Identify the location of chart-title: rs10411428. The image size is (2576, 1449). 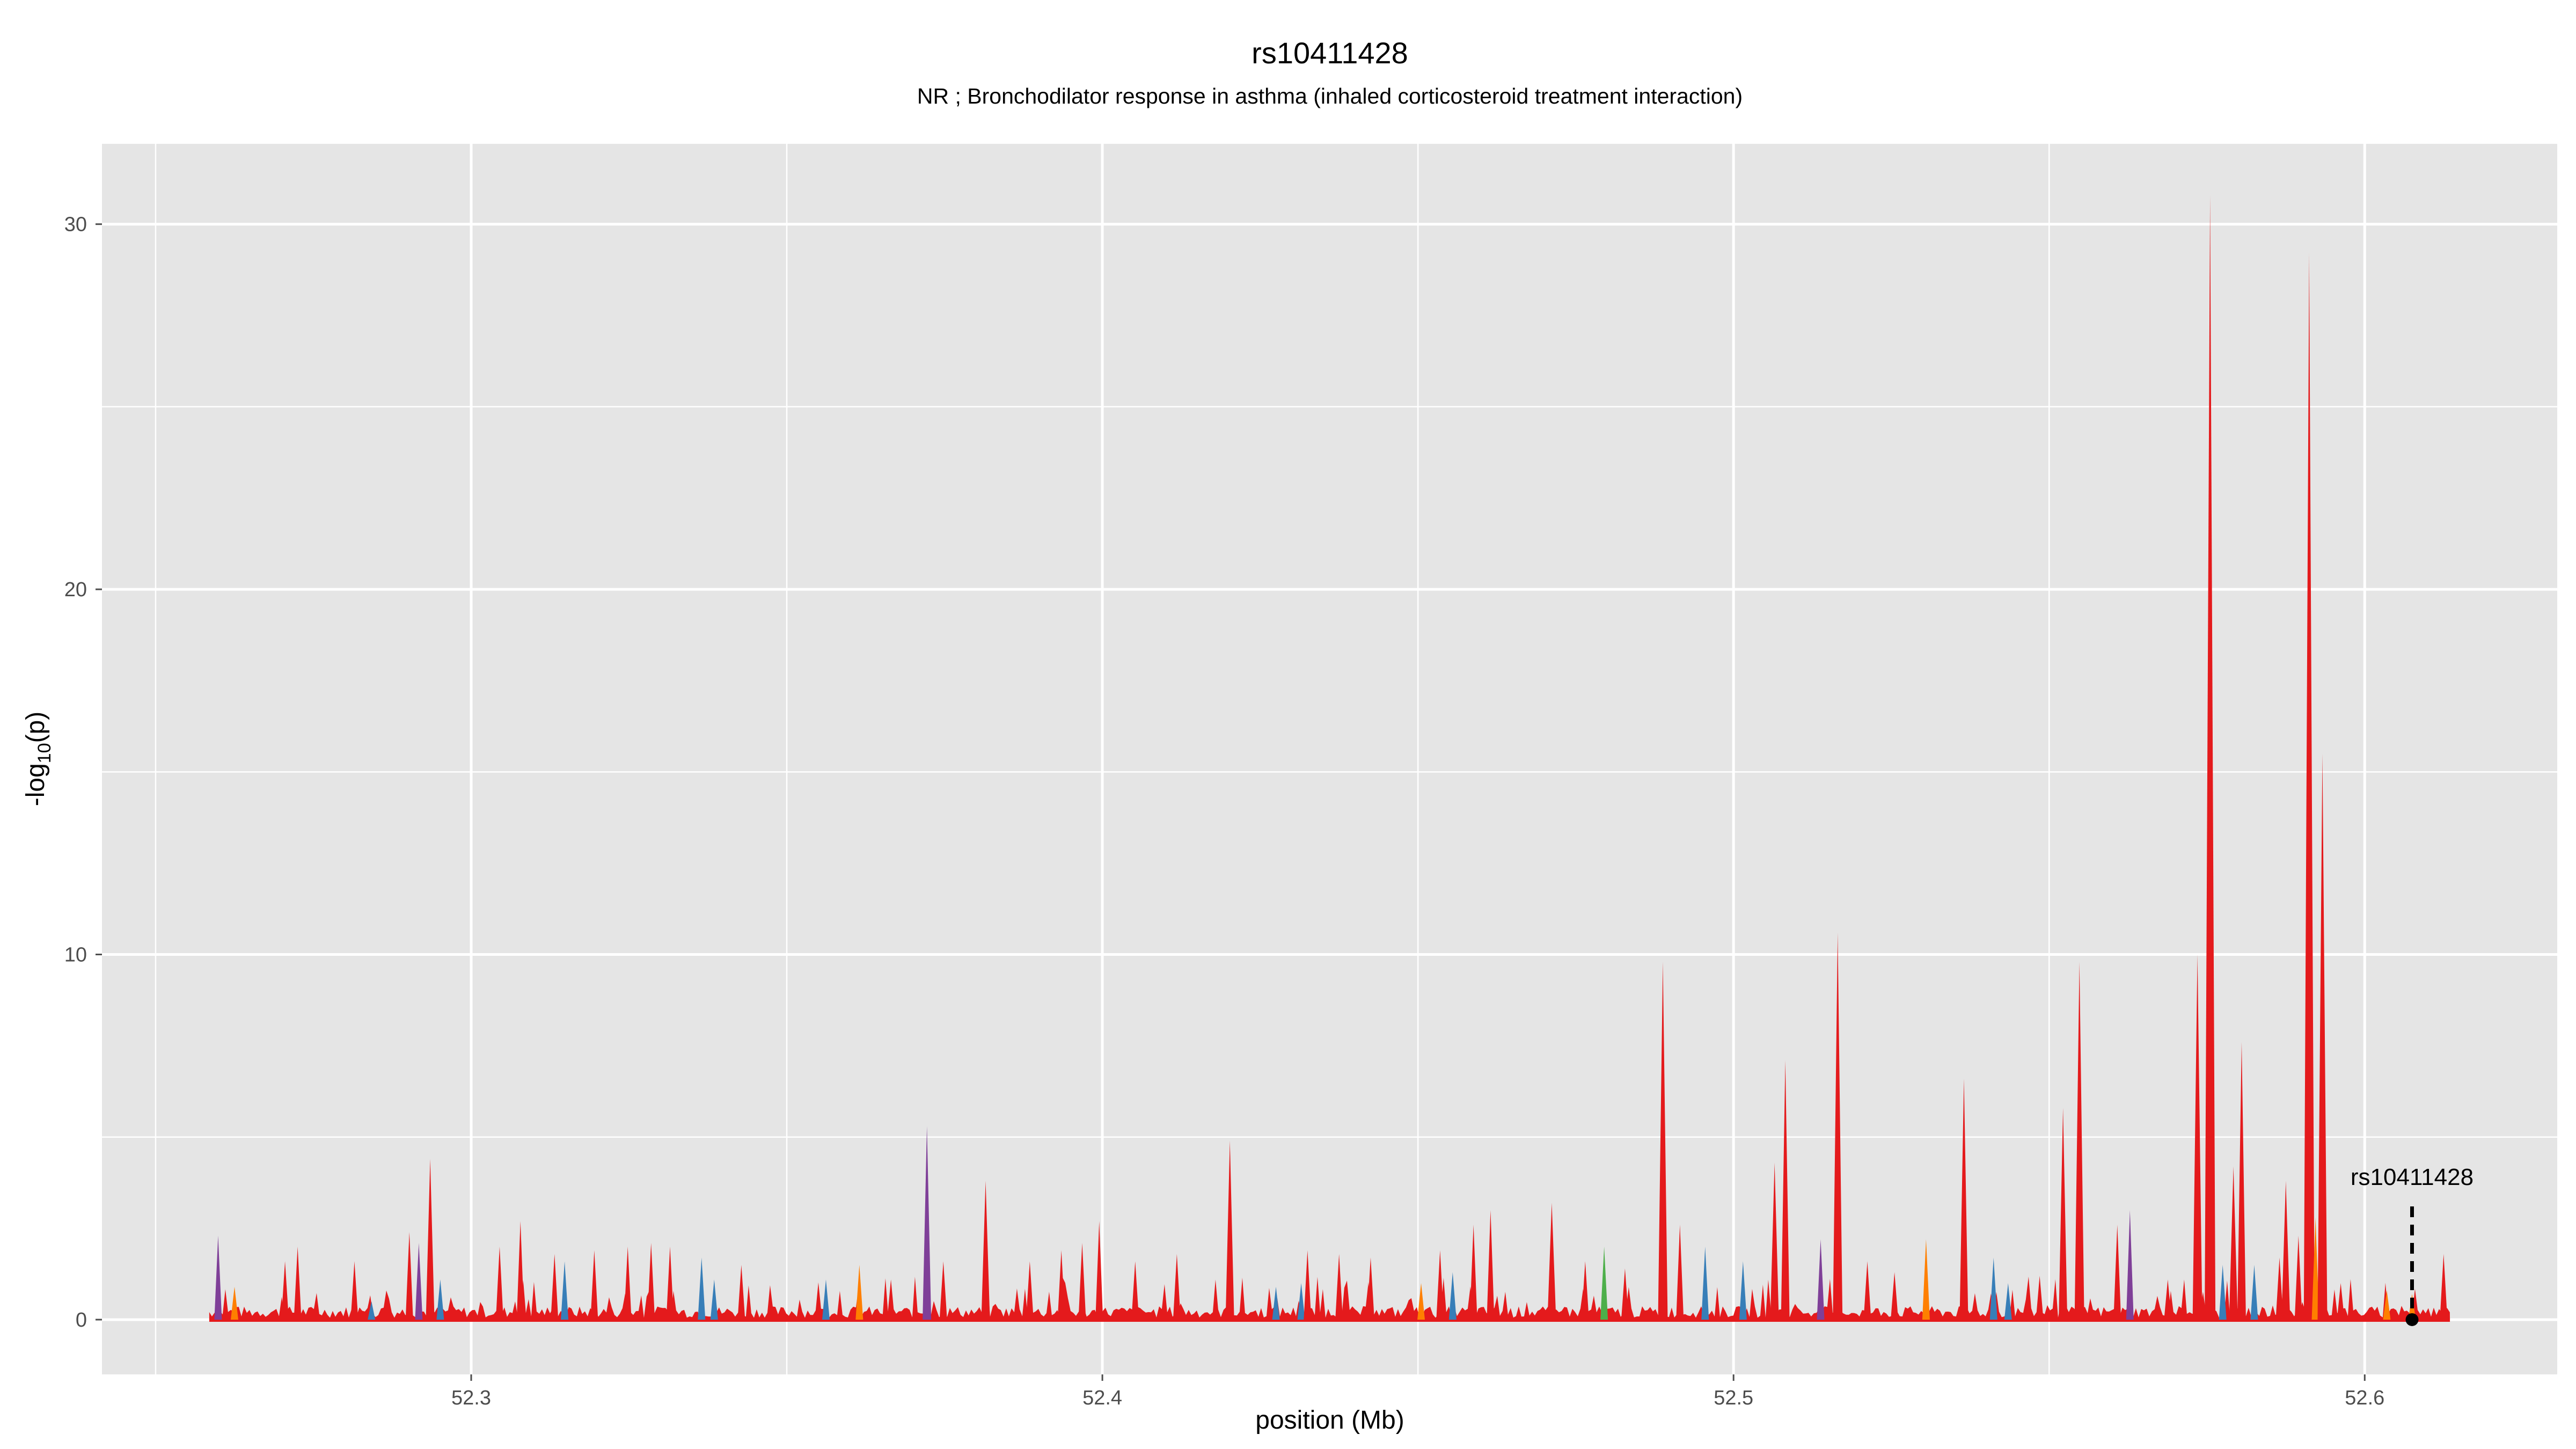
(1330, 53).